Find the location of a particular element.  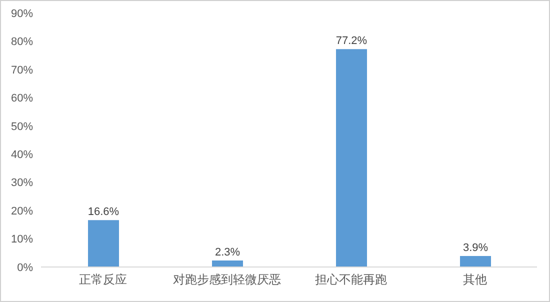

y-tick-label: 90% is located at coordinates (22, 14).